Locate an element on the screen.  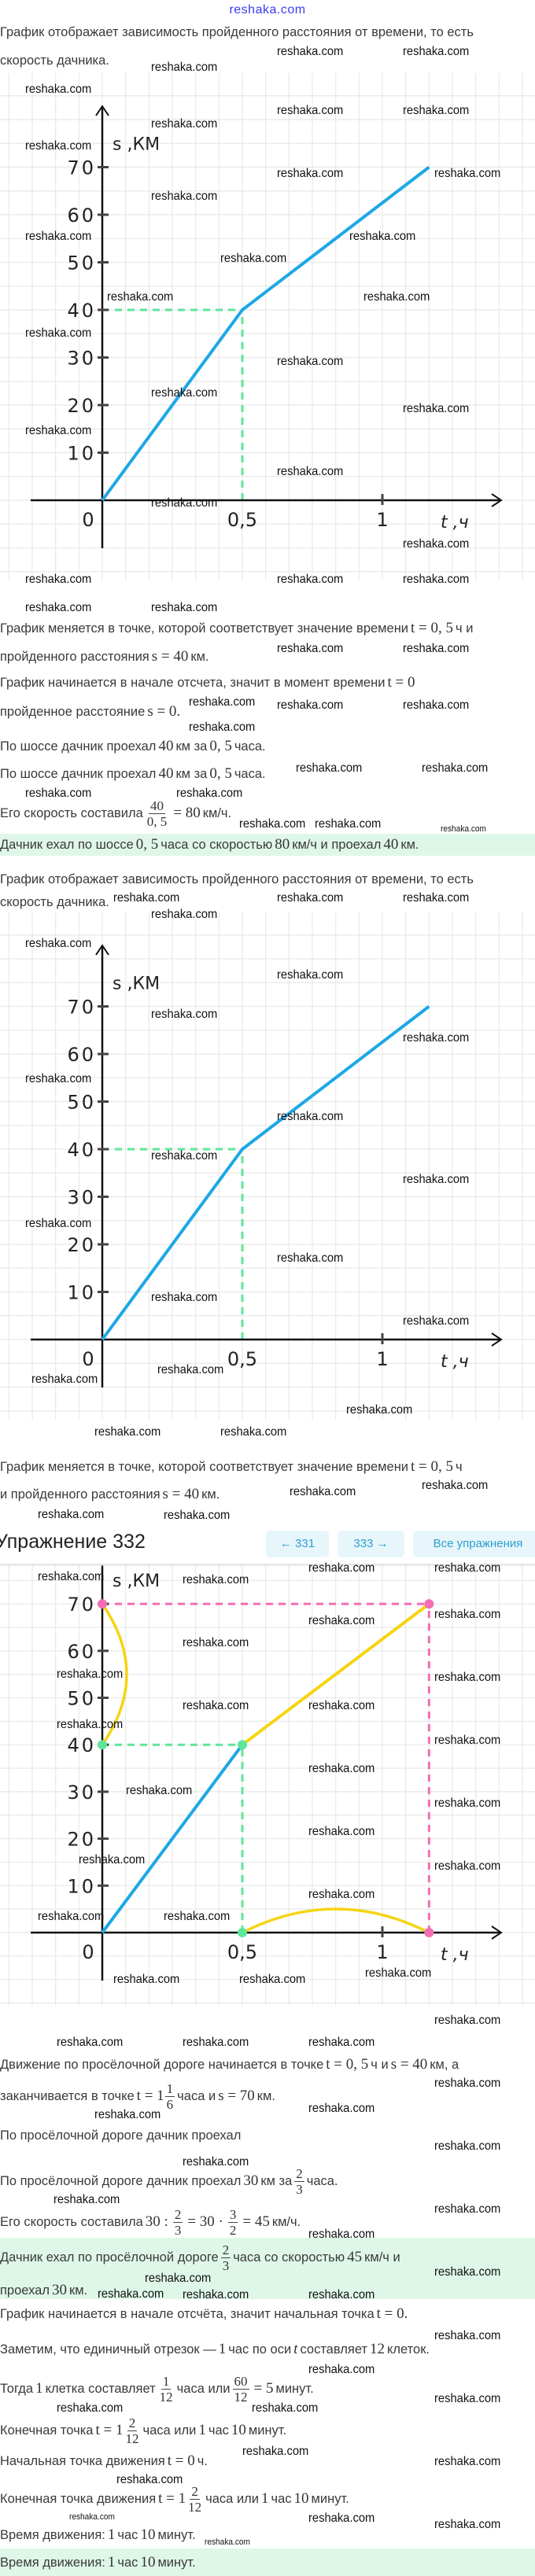
text: Дачник ехал по шоссе is located at coordinates (67, 845).